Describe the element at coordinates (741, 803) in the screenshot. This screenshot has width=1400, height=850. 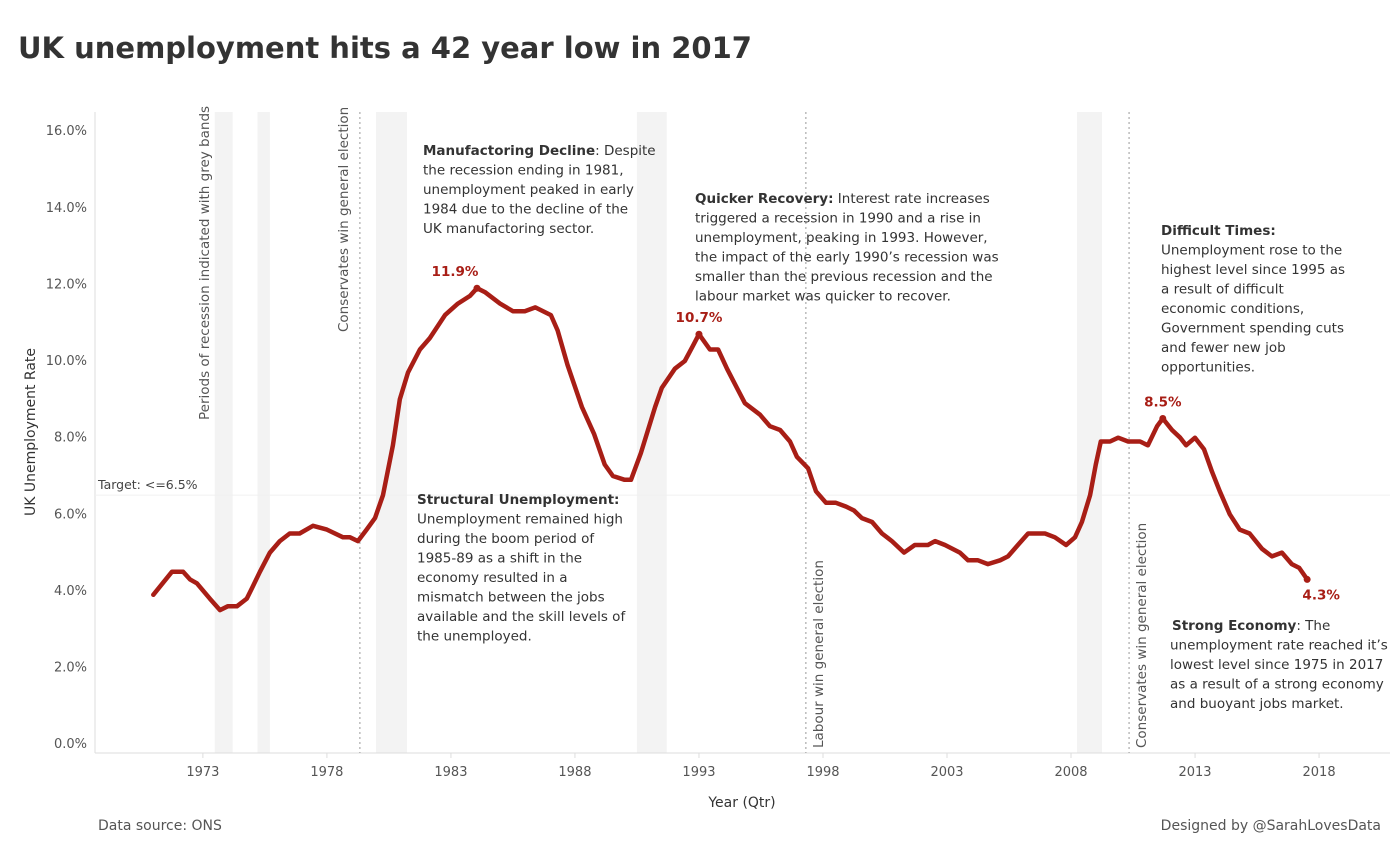
I see `x-axis-label: Year (Qtr)` at that location.